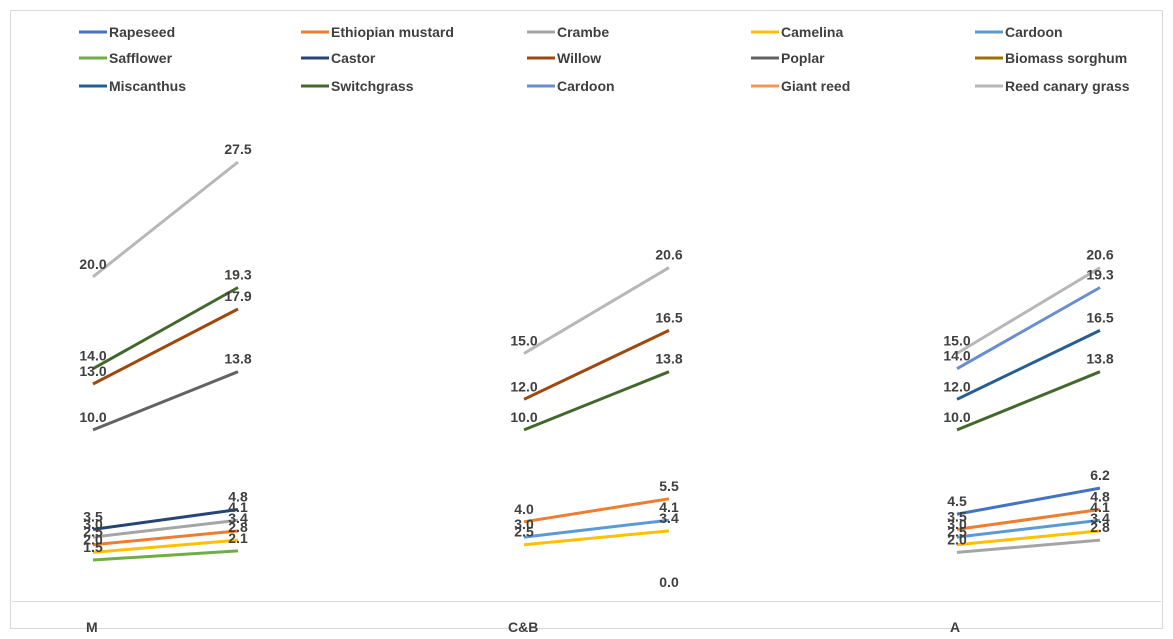 This screenshot has width=1173, height=639. What do you see at coordinates (92, 264) in the screenshot?
I see `data-label: 20.0` at bounding box center [92, 264].